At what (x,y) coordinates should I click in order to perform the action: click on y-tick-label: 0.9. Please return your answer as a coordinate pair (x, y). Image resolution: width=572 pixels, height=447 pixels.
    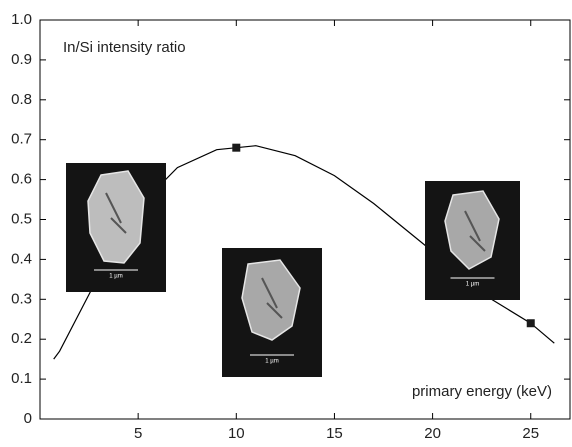
    Looking at the image, I should click on (21, 59).